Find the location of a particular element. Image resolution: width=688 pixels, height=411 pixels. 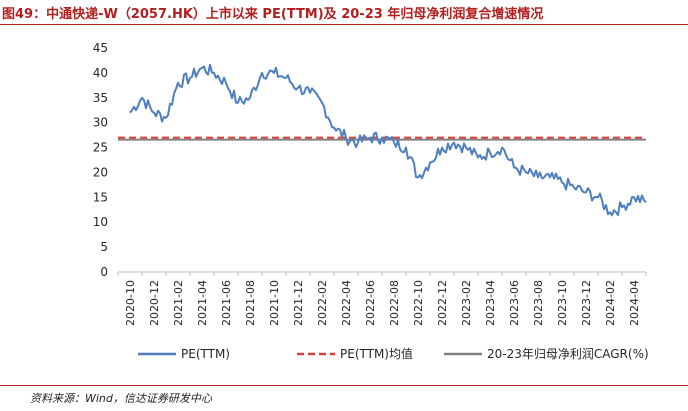

x-tick-label: 2020-12 is located at coordinates (154, 303).